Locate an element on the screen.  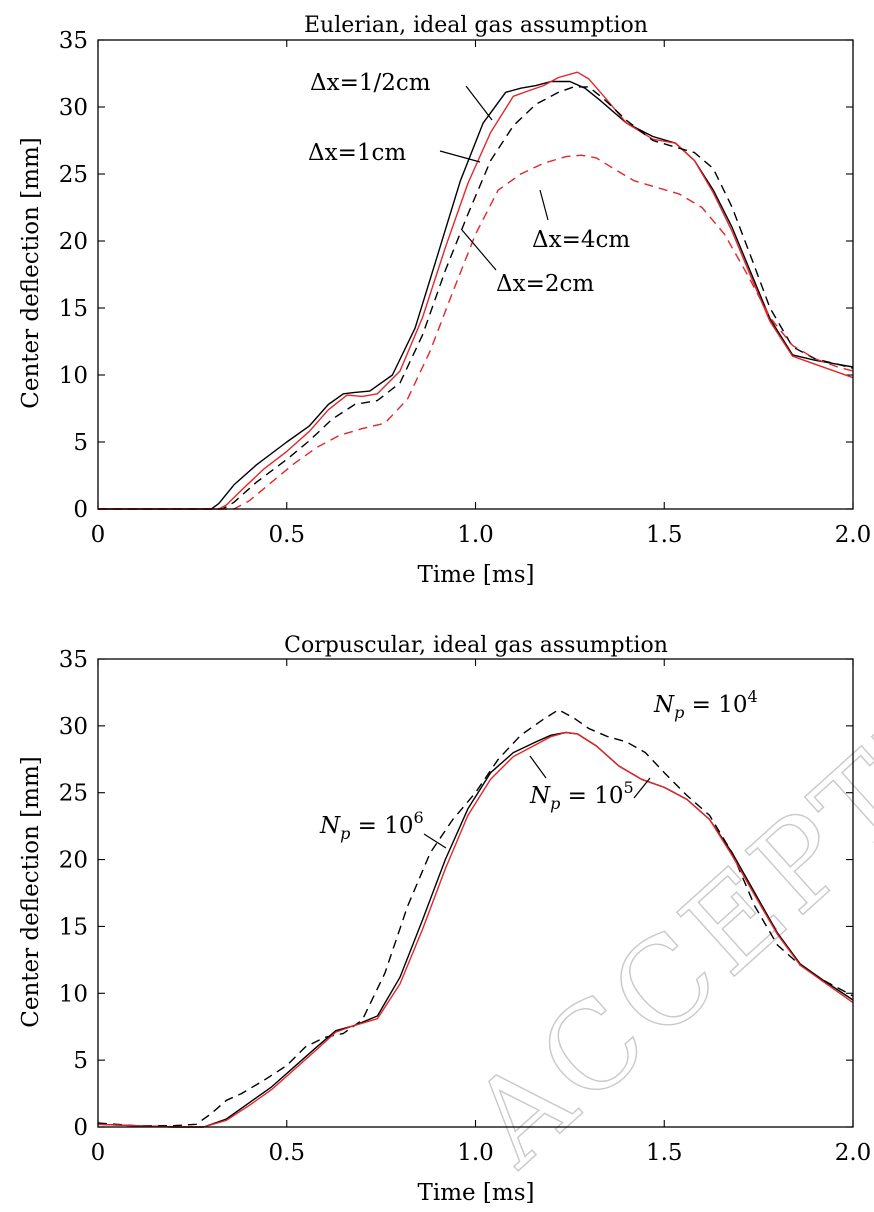
annotation-np6: Np = 106 is located at coordinates (371, 825).